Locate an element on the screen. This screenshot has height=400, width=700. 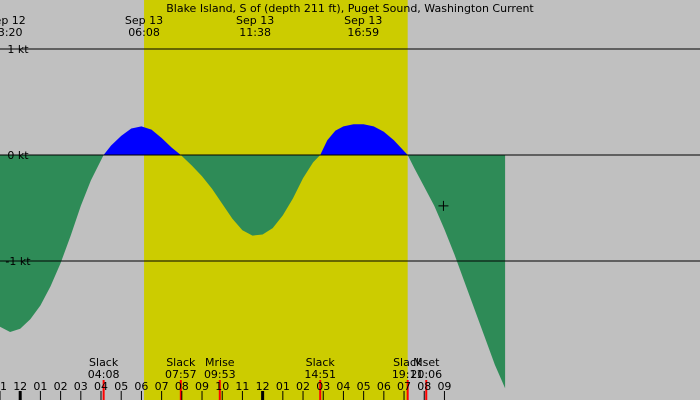
y-tick-label: 0 kt is located at coordinates (18, 155).